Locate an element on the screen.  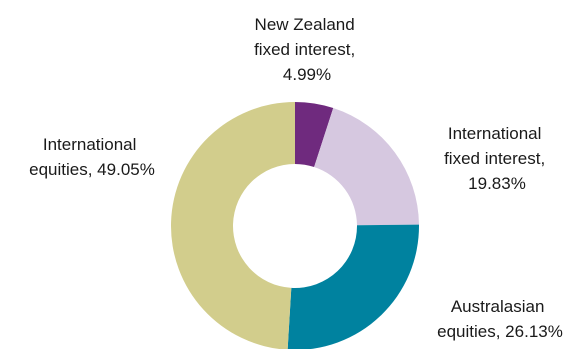
slice-label-australasian-equities: Australasian equities, 26.13% is located at coordinates (500, 319).